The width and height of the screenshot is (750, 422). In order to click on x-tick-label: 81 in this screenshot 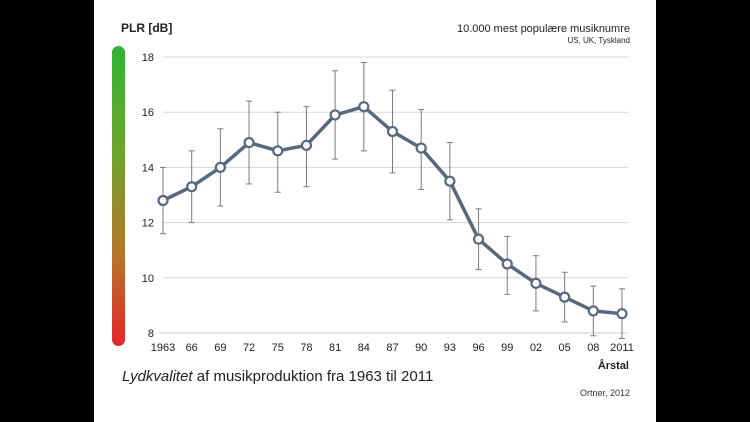, I will do `click(335, 348)`.